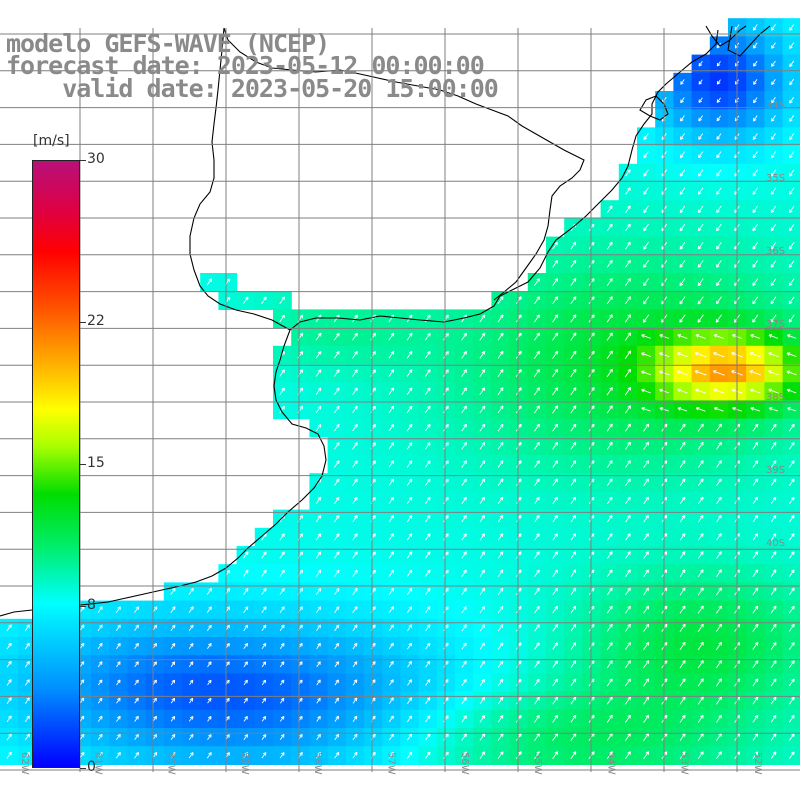 Image resolution: width=800 pixels, height=800 pixels. What do you see at coordinates (252, 88) in the screenshot?
I see `valid-date: valid date: 2023-05-20 15:00:00` at bounding box center [252, 88].